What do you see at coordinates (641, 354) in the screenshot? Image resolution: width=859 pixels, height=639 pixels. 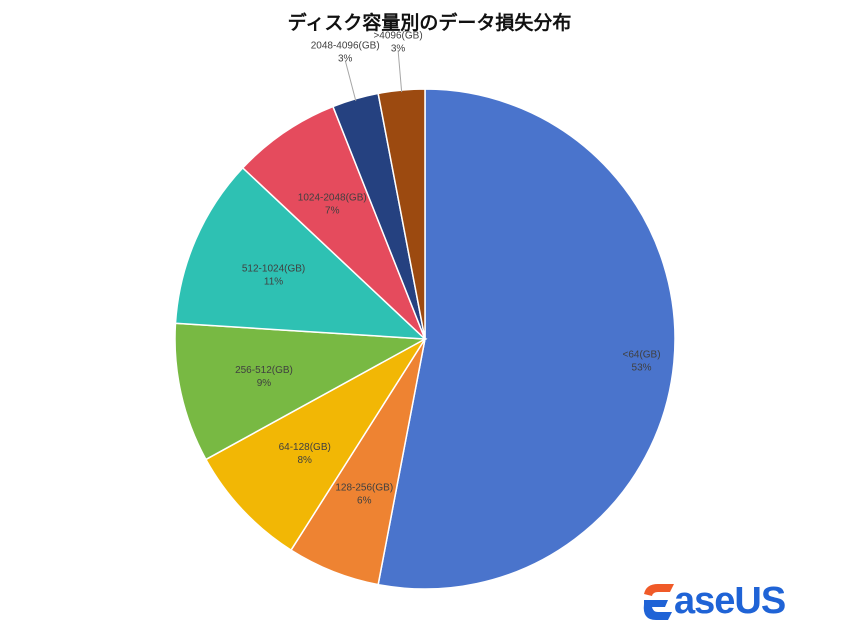 I see `slice-category-label: <64(GB)` at bounding box center [641, 354].